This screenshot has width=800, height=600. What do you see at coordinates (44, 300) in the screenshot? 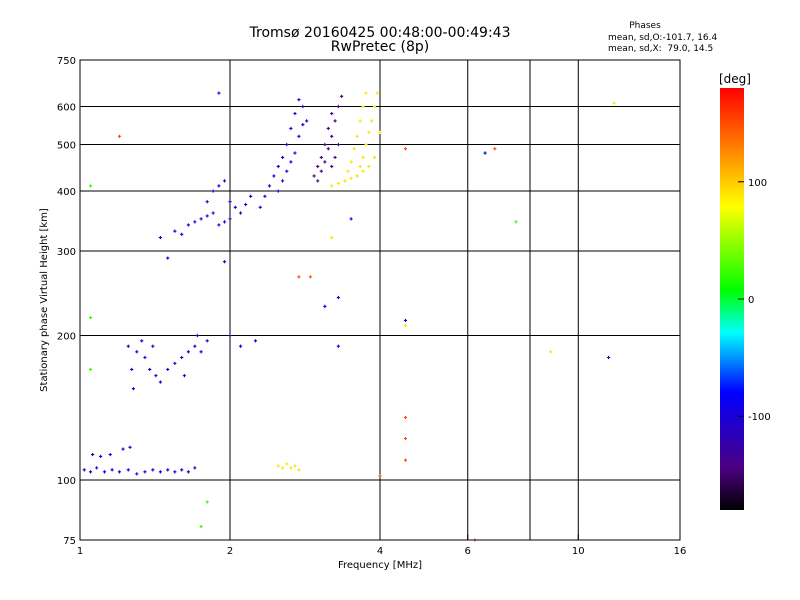
I see `y-axis-label: Stationary phase Virtual Height [km]` at bounding box center [44, 300].